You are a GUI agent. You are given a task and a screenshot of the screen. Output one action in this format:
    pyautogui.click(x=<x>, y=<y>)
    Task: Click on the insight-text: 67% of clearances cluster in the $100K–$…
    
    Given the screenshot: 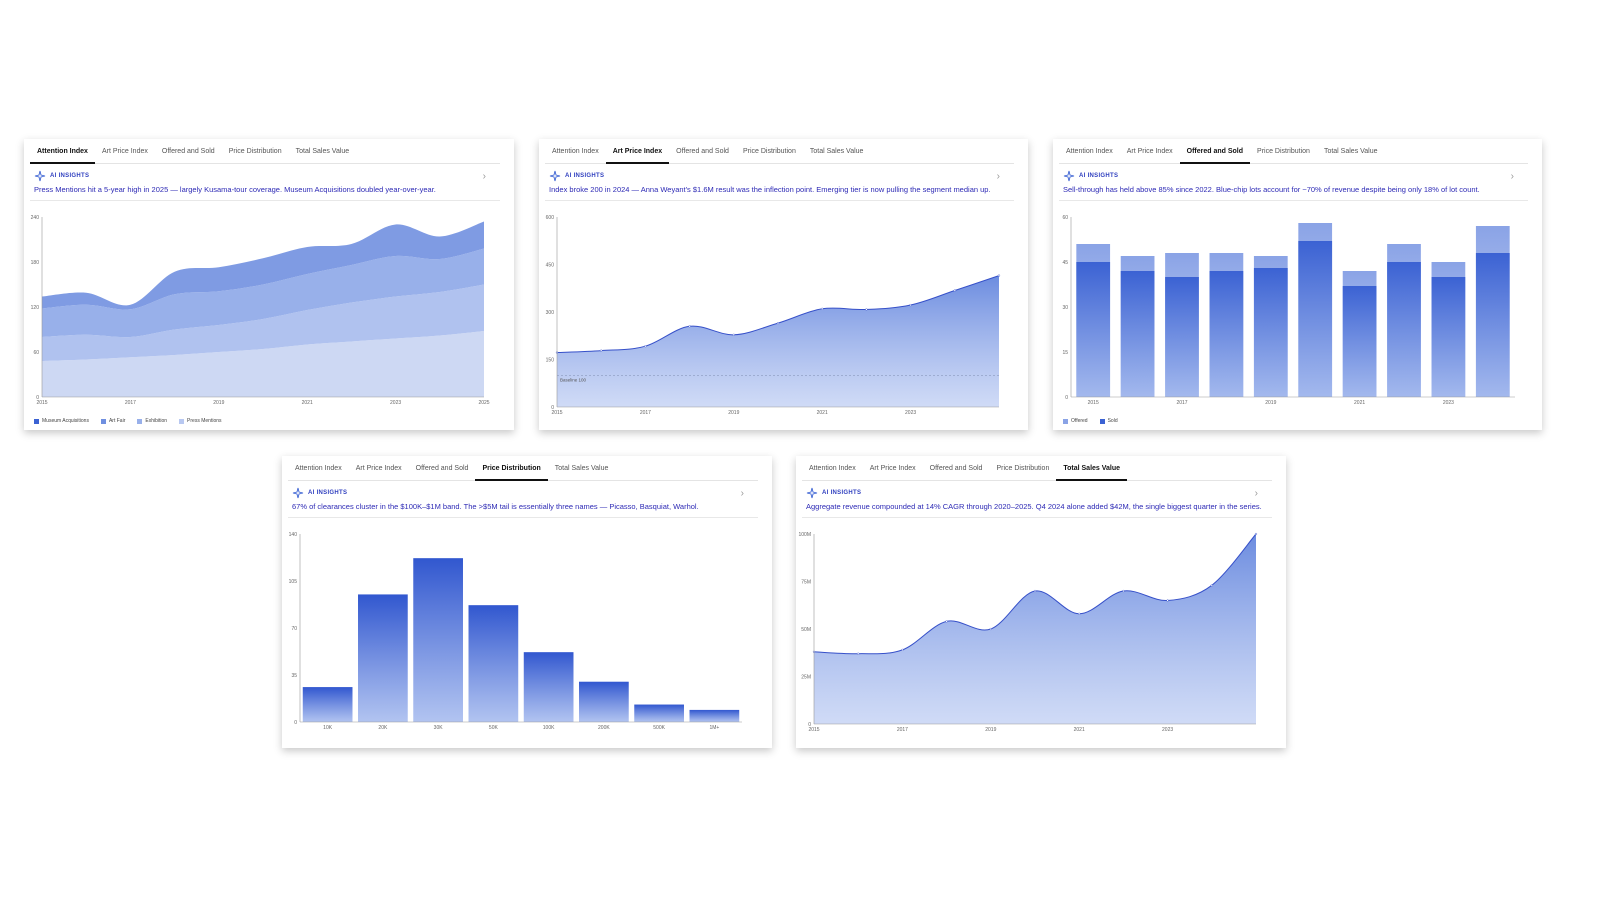 What is the action you would take?
    pyautogui.click(x=495, y=506)
    